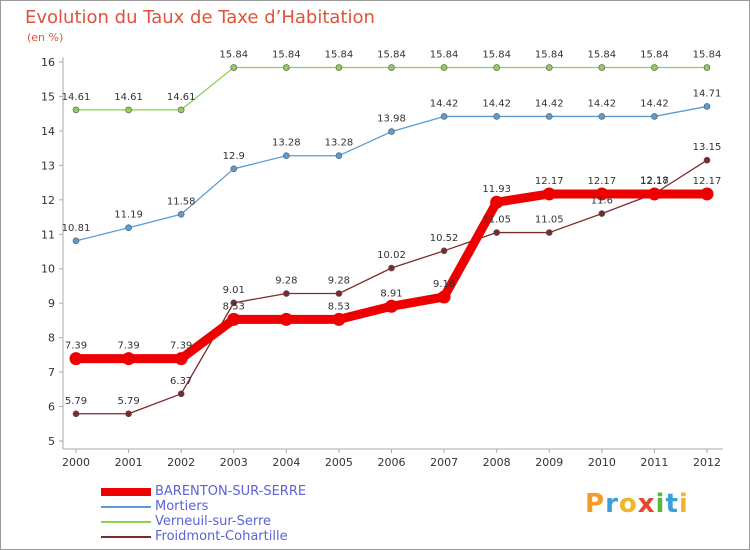  Describe the element at coordinates (444, 238) in the screenshot. I see `data-label: 10.52` at that location.